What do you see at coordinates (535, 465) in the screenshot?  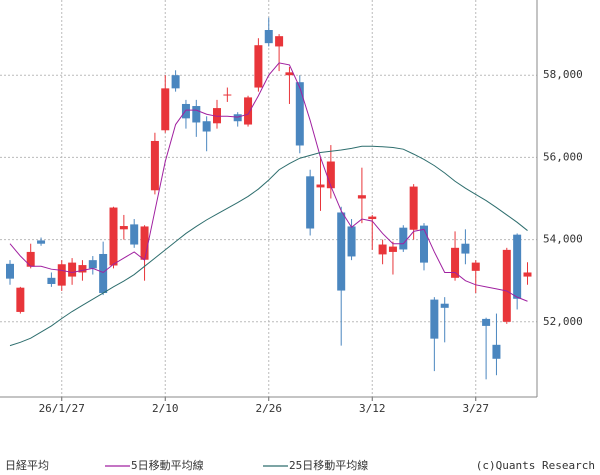 I see `source: (c)Quants Research` at bounding box center [535, 465].